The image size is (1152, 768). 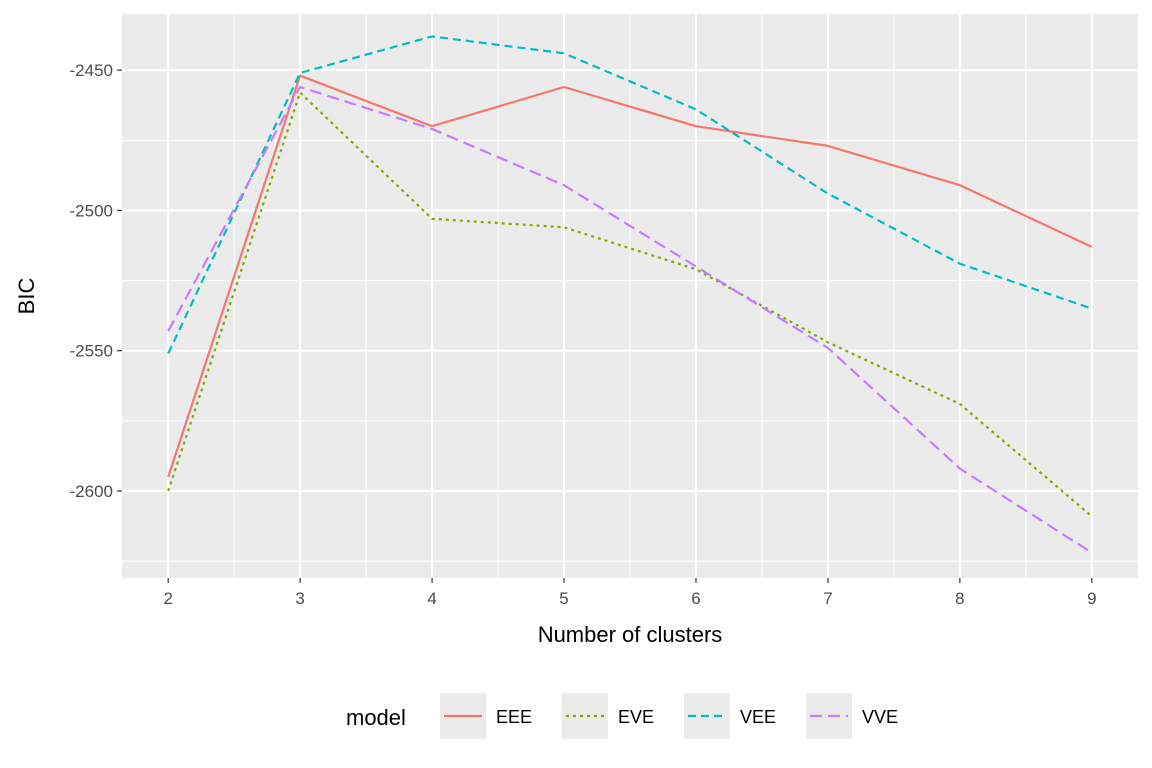 I want to click on y-axis-title: BIC, so click(x=26, y=296).